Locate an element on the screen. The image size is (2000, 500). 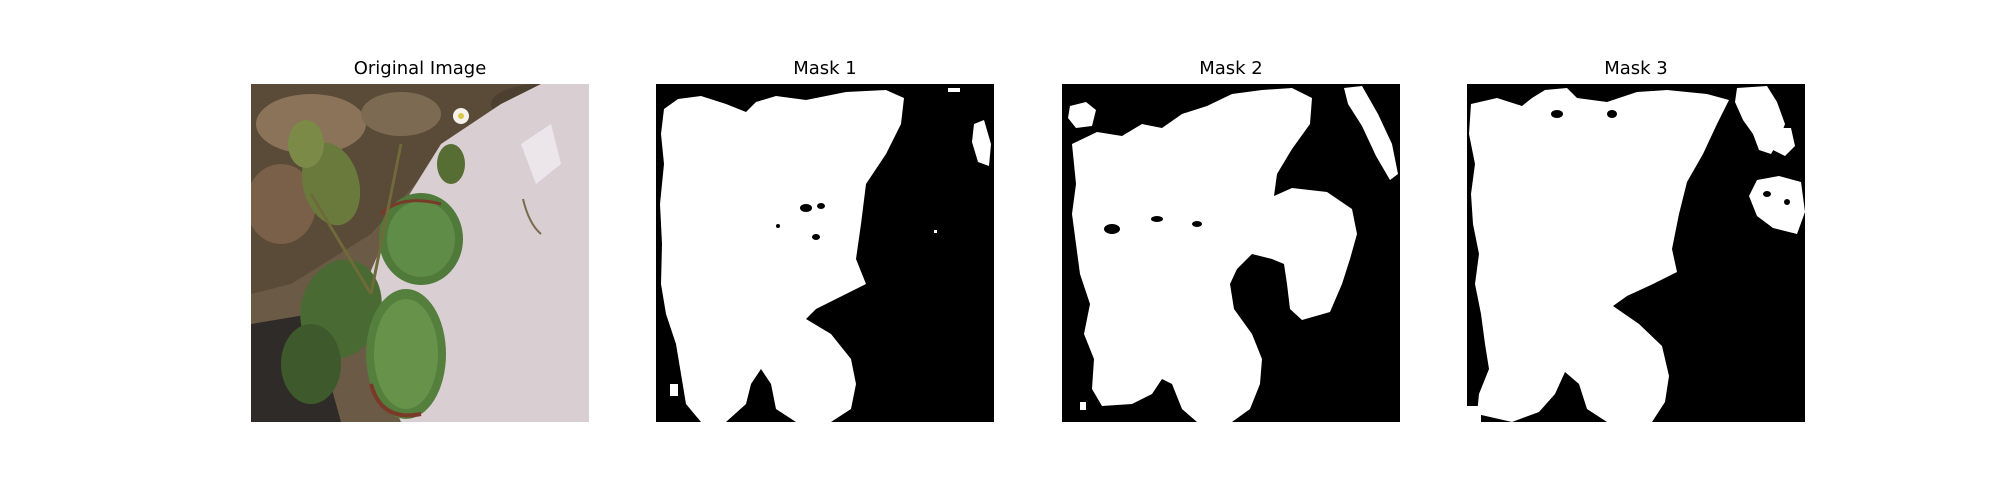
mask-1-panel is located at coordinates (825, 253).